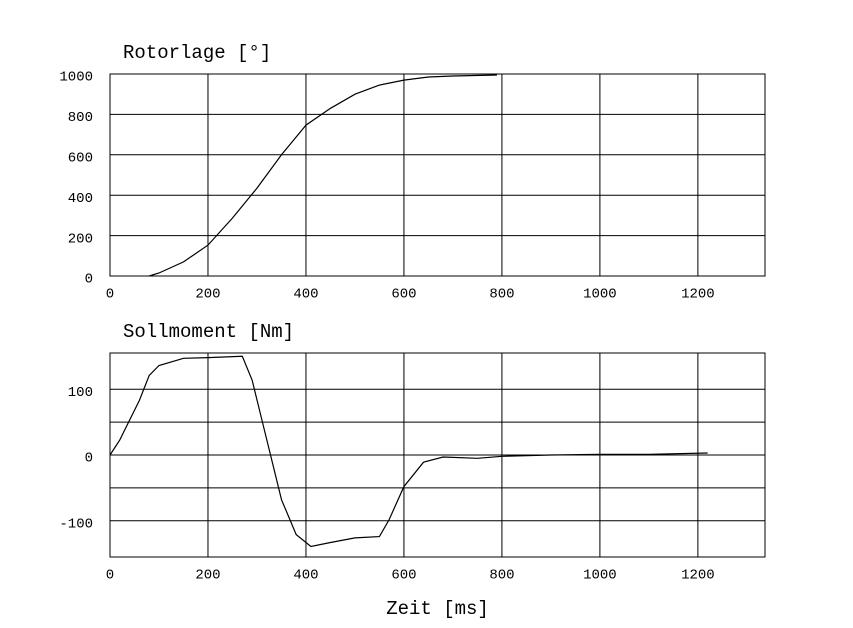 This screenshot has height=628, width=853. I want to click on chart-title: Rotorlage [°], so click(197, 53).